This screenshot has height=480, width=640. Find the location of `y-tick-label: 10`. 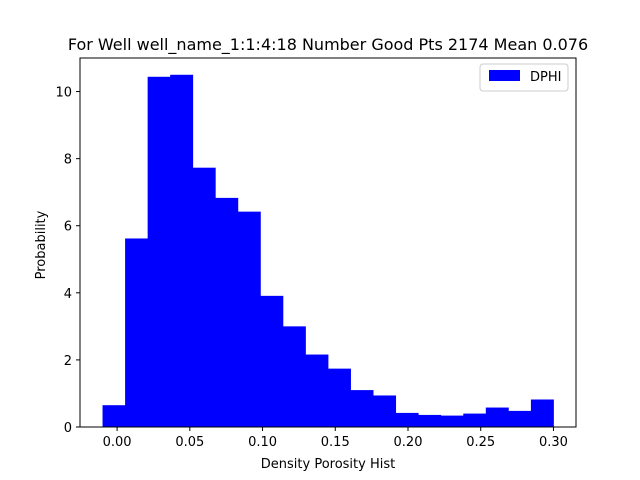

y-tick-label: 10 is located at coordinates (63, 93).